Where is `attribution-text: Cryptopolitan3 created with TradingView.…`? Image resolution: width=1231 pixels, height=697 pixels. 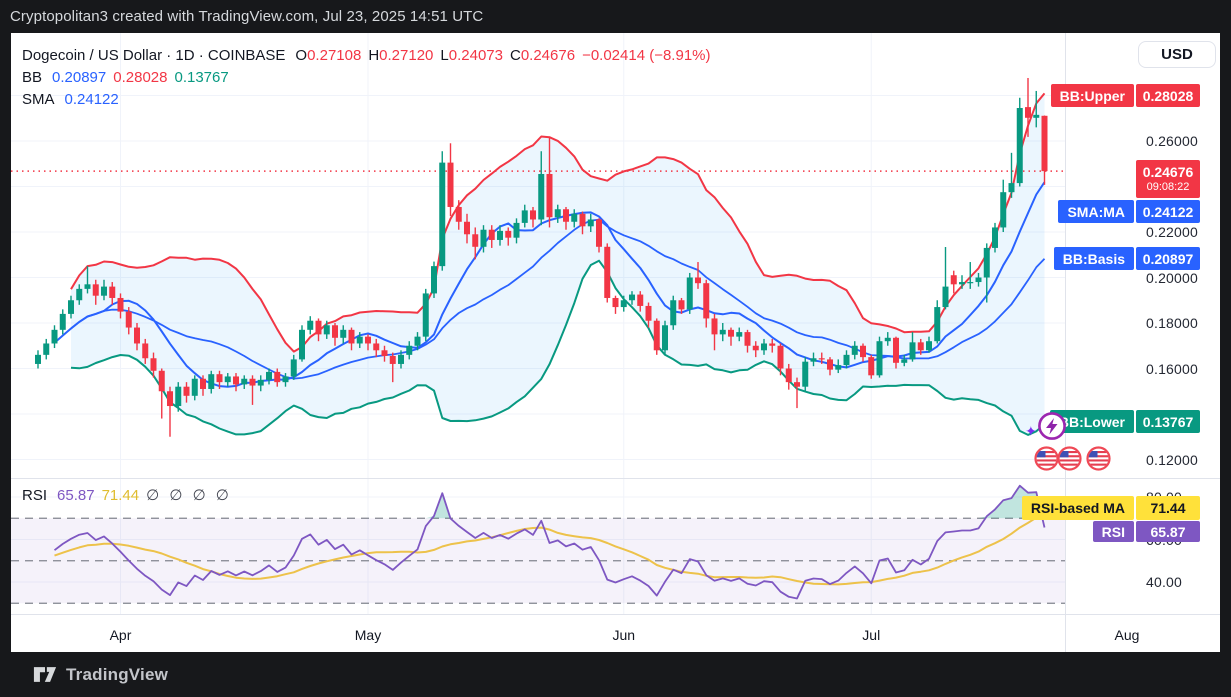 attribution-text: Cryptopolitan3 created with TradingView.… is located at coordinates (247, 16).